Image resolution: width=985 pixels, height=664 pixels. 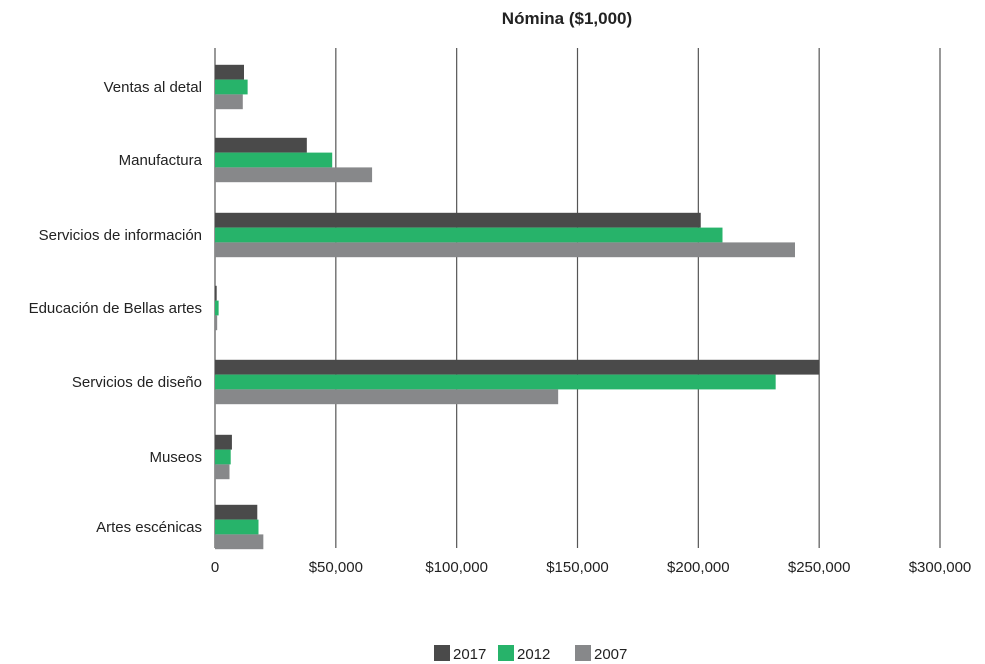 I want to click on legend-label: 2012, so click(x=533, y=654).